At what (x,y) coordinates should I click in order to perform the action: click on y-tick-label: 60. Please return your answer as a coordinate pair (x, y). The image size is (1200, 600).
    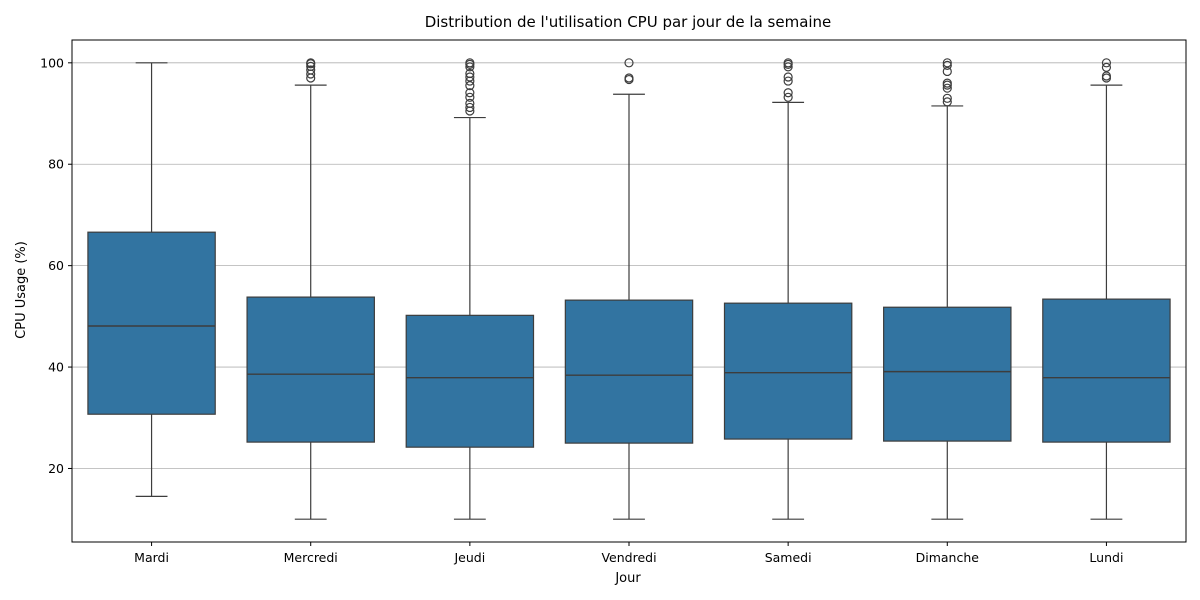
    Looking at the image, I should click on (56, 265).